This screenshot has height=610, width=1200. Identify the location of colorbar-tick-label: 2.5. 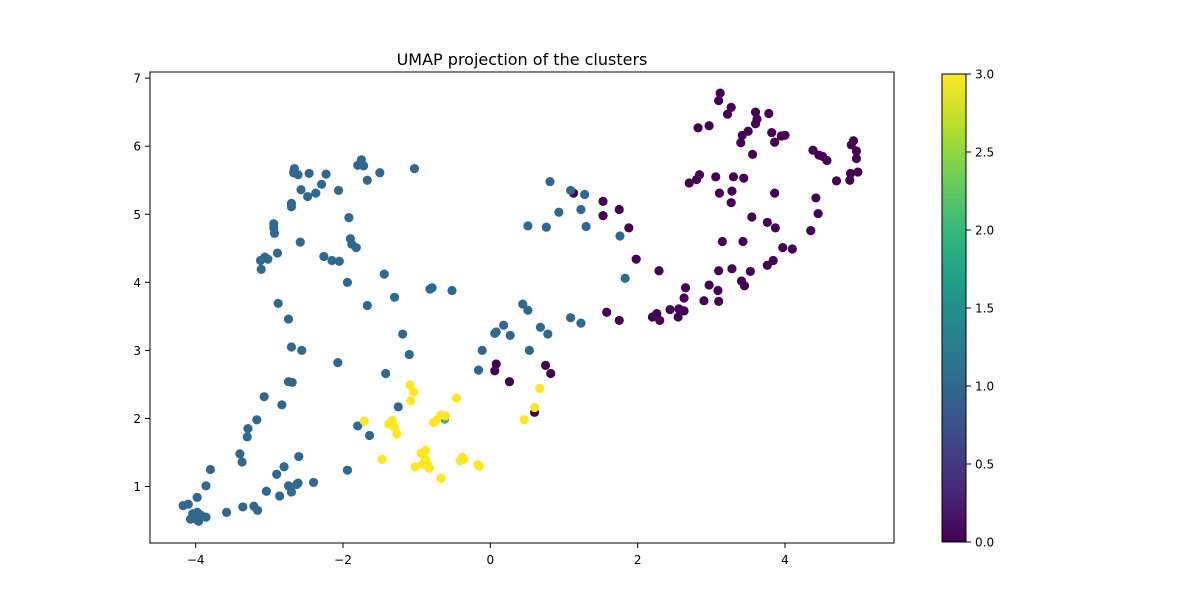
(984, 153).